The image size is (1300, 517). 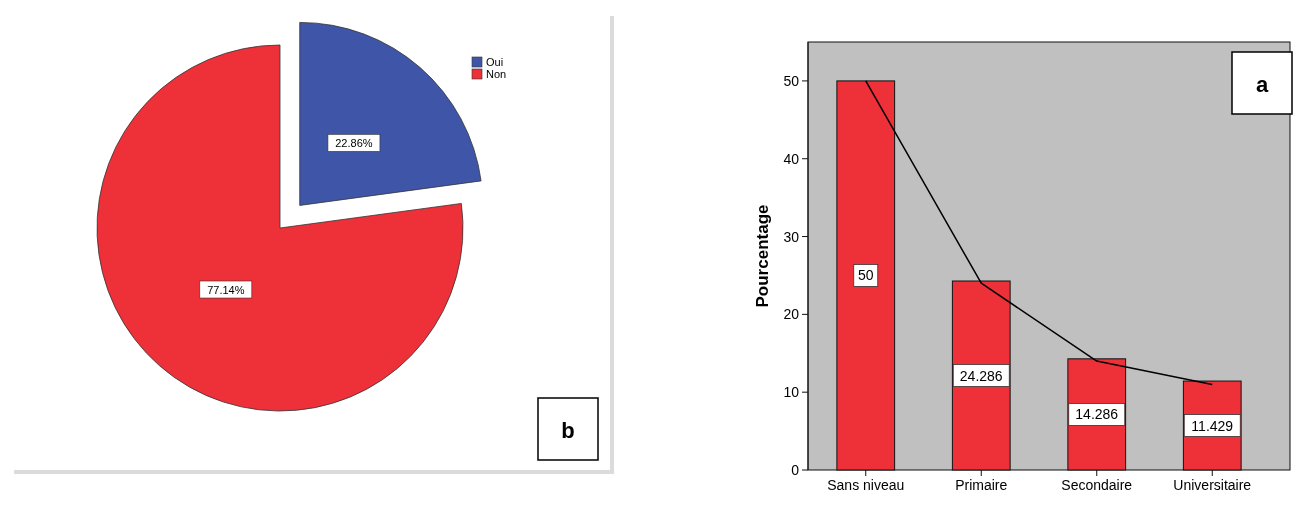 What do you see at coordinates (981, 485) in the screenshot?
I see `x-tick-label: Primaire` at bounding box center [981, 485].